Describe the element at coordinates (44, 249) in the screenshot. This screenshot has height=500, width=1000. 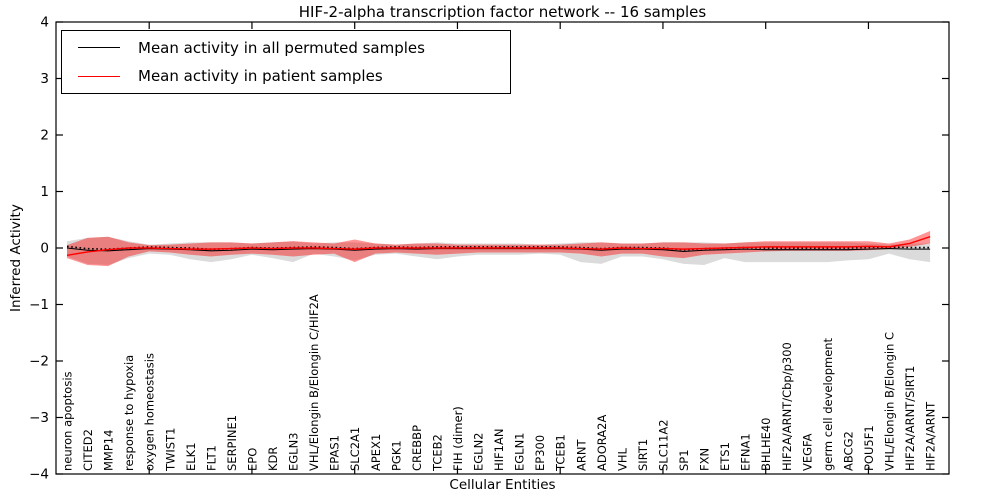
I see `y-tick-label: 0` at that location.